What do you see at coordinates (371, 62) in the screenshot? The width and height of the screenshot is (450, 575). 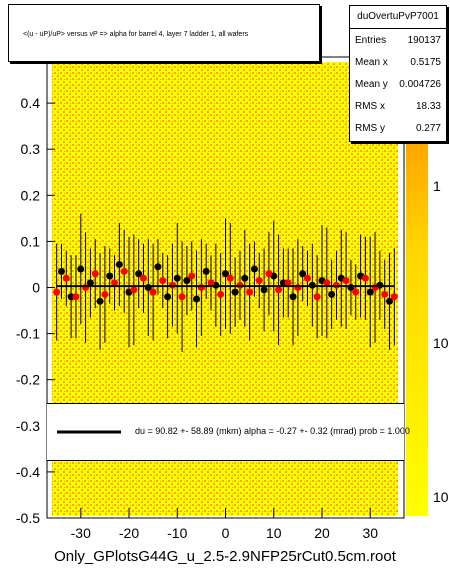 I see `stats-label: Mean x` at bounding box center [371, 62].